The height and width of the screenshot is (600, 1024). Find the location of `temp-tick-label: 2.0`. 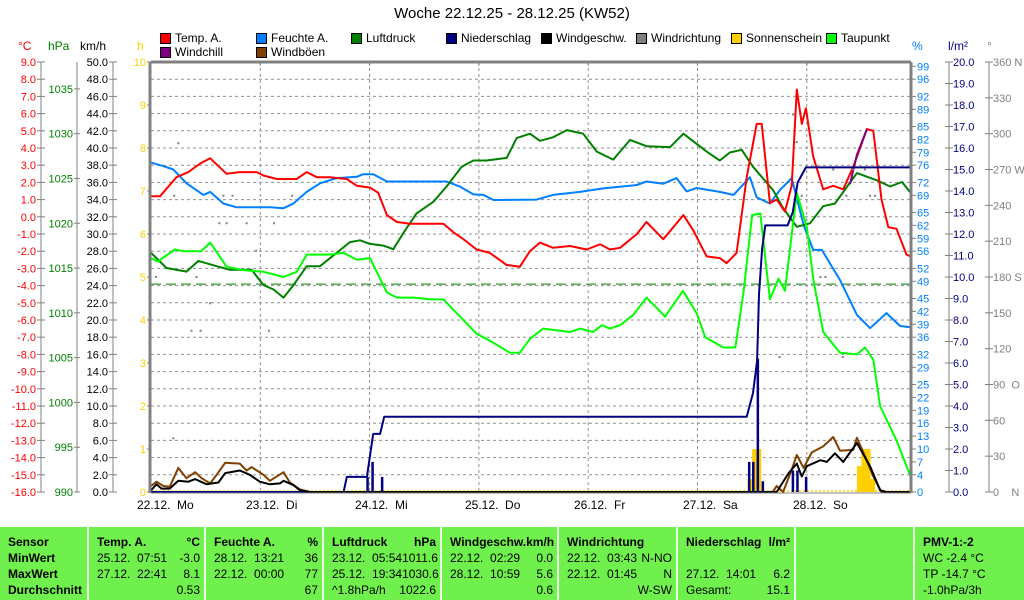

temp-tick-label: 2.0 is located at coordinates (28, 183).